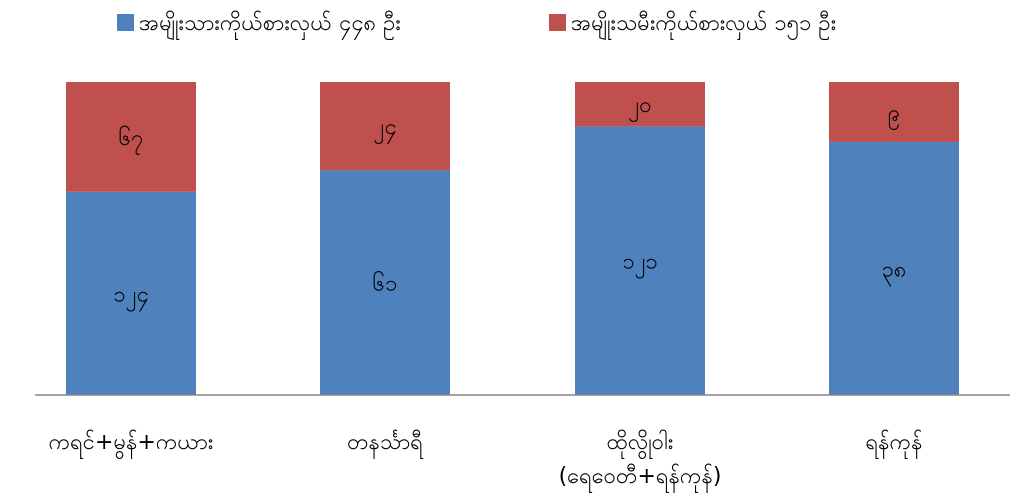  What do you see at coordinates (894, 271) in the screenshot?
I see `data-label-male-4: ၃၈` at bounding box center [894, 271].